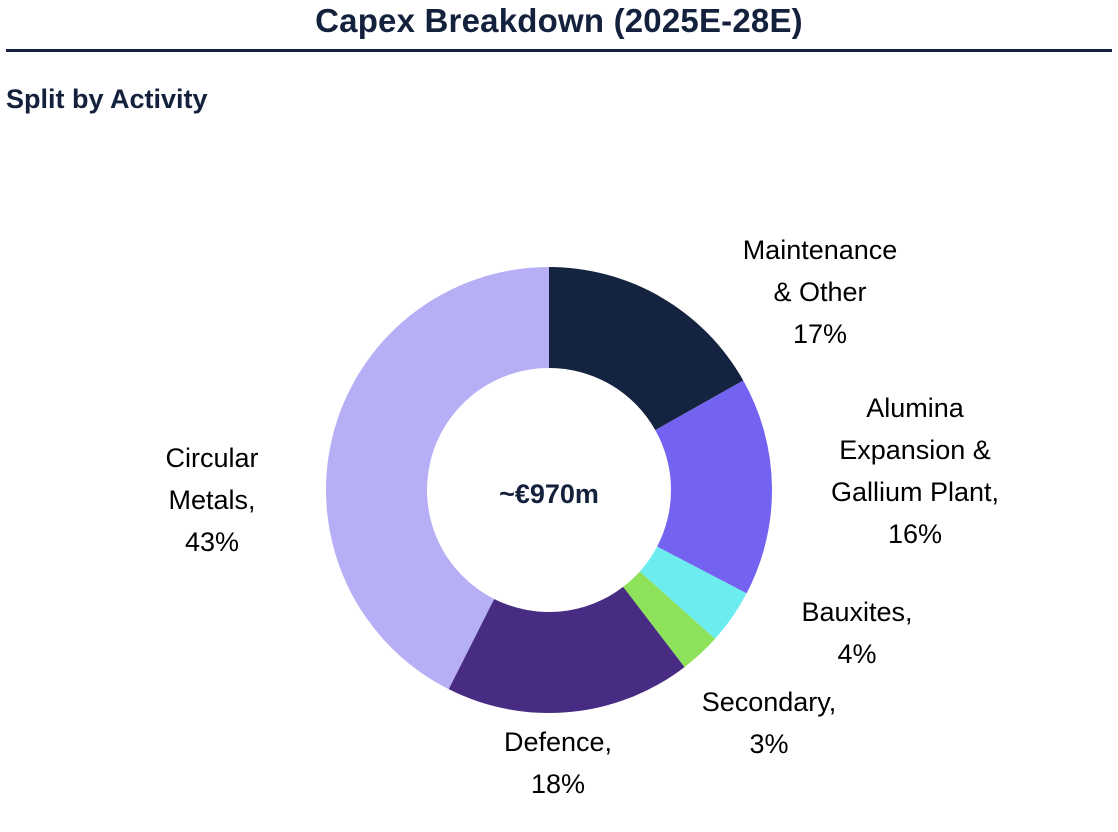  What do you see at coordinates (769, 723) in the screenshot?
I see `label-secondary: Secondary, 3%` at bounding box center [769, 723].